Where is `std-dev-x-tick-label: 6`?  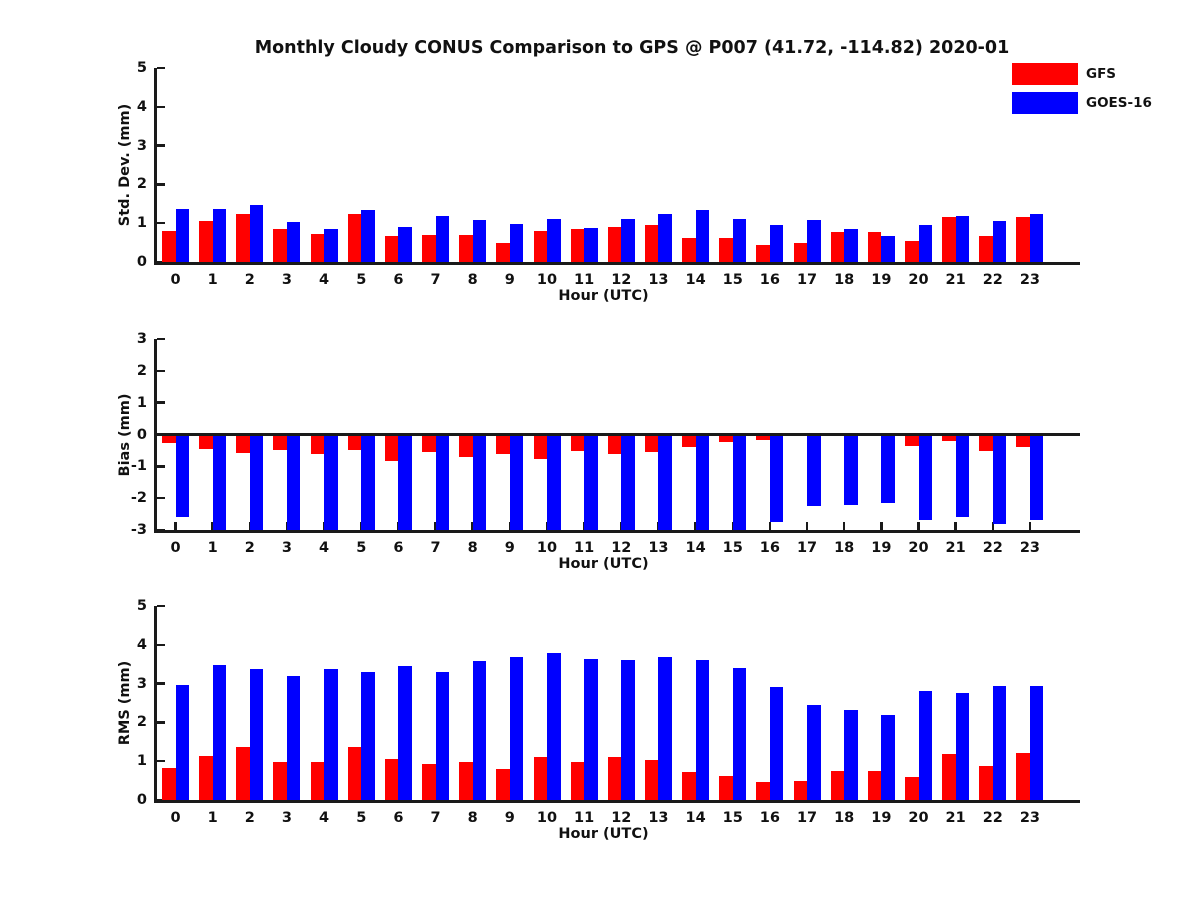
std-dev-x-tick-label: 6 is located at coordinates (398, 280).